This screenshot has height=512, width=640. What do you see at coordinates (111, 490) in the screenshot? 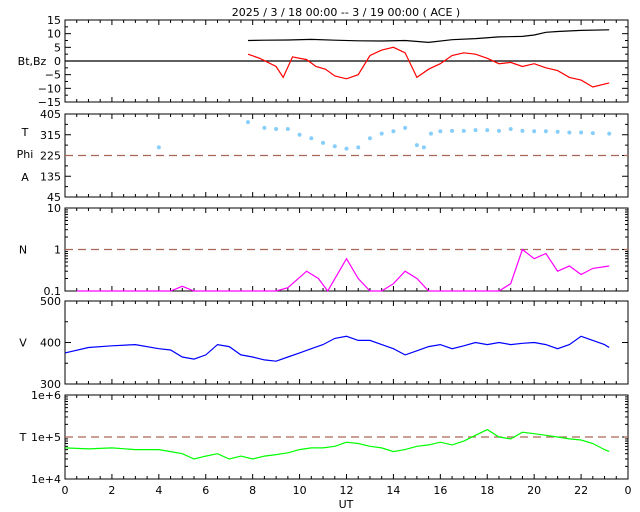
I see `x-tick-label: 2` at bounding box center [111, 490].